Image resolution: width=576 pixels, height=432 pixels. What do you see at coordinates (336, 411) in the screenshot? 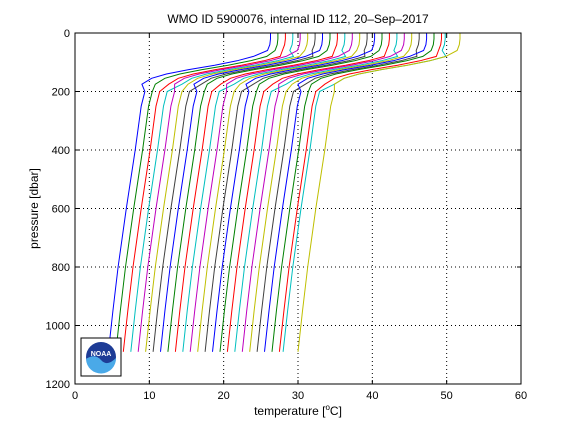
I see `x-axis-label-suffix: C]` at bounding box center [336, 411].